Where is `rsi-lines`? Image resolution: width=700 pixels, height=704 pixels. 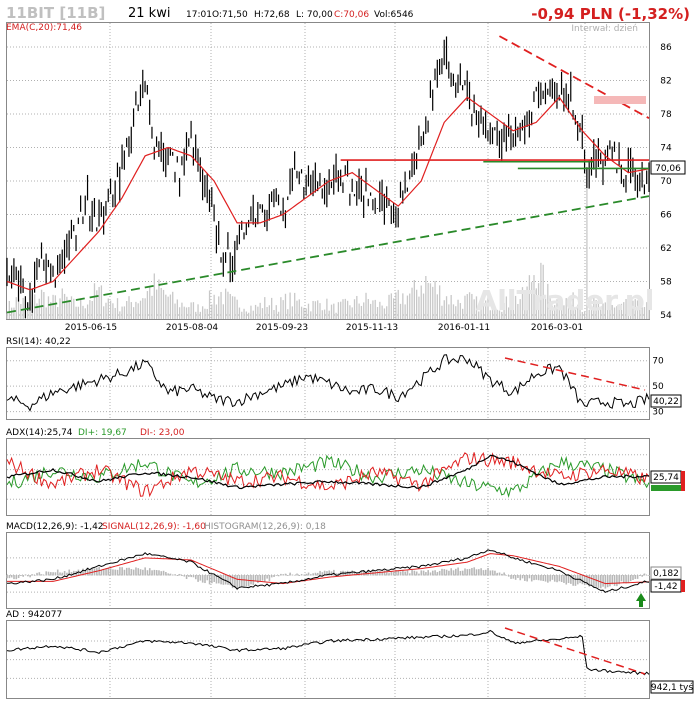 rsi-lines is located at coordinates (328, 383).